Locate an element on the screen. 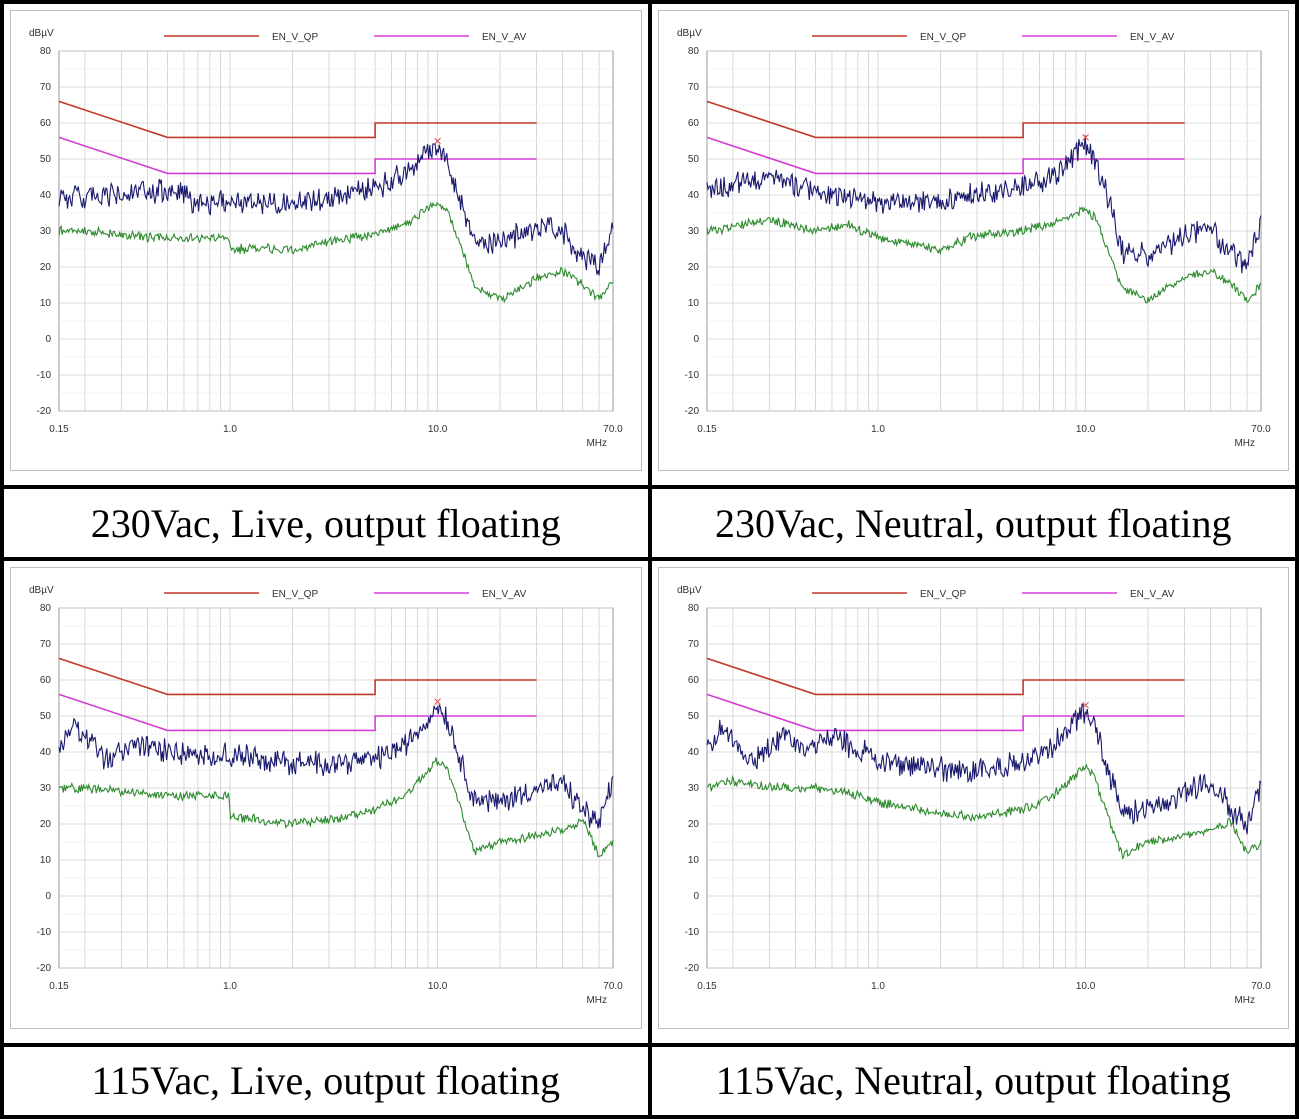 The height and width of the screenshot is (1119, 1299). caption-230v-live: 230Vac, Live, output floating is located at coordinates (325, 523).